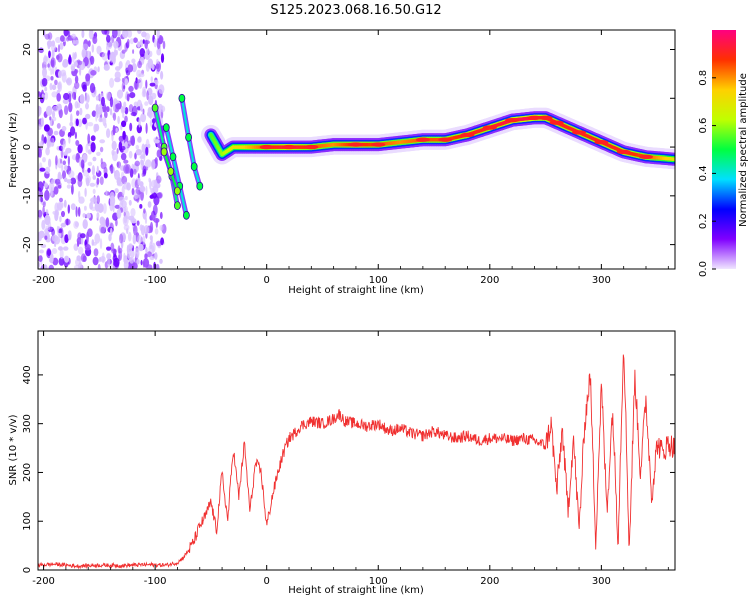 The image size is (750, 600). I want to click on snr-x-axis-label: Height of straight line (km), so click(356, 590).